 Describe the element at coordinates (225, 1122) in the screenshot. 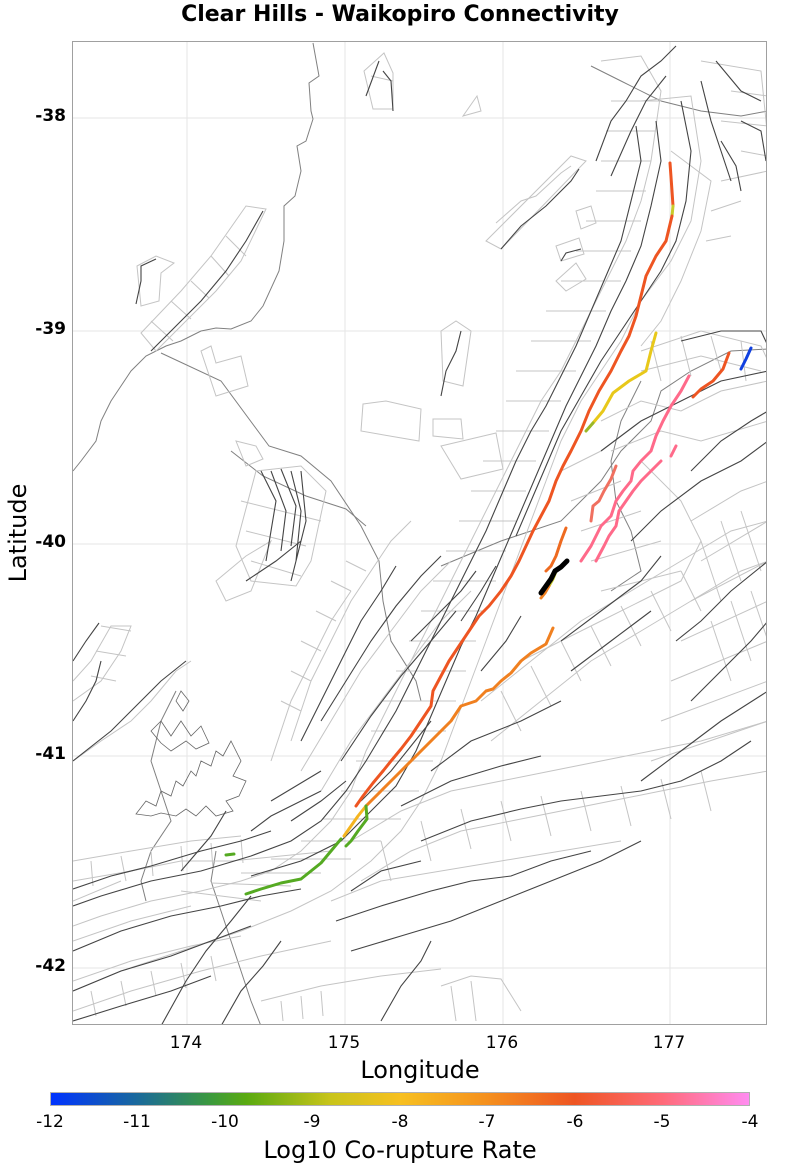

I see `colorbar-tick-label: -10` at that location.